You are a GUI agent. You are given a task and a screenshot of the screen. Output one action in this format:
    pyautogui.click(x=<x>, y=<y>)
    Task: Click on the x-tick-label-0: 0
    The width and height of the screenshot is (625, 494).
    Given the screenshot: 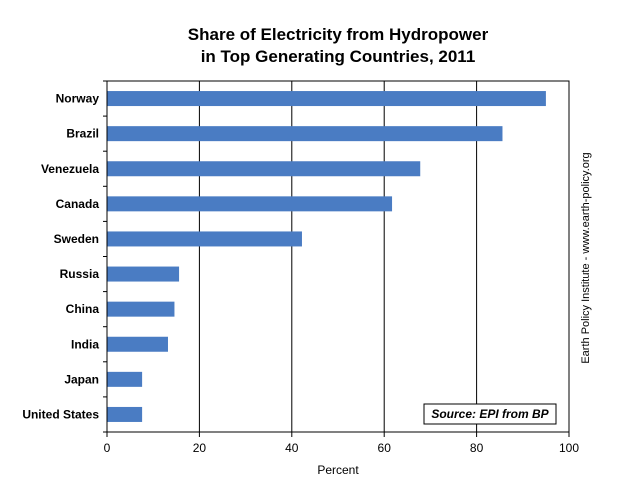 What is the action you would take?
    pyautogui.click(x=107, y=448)
    